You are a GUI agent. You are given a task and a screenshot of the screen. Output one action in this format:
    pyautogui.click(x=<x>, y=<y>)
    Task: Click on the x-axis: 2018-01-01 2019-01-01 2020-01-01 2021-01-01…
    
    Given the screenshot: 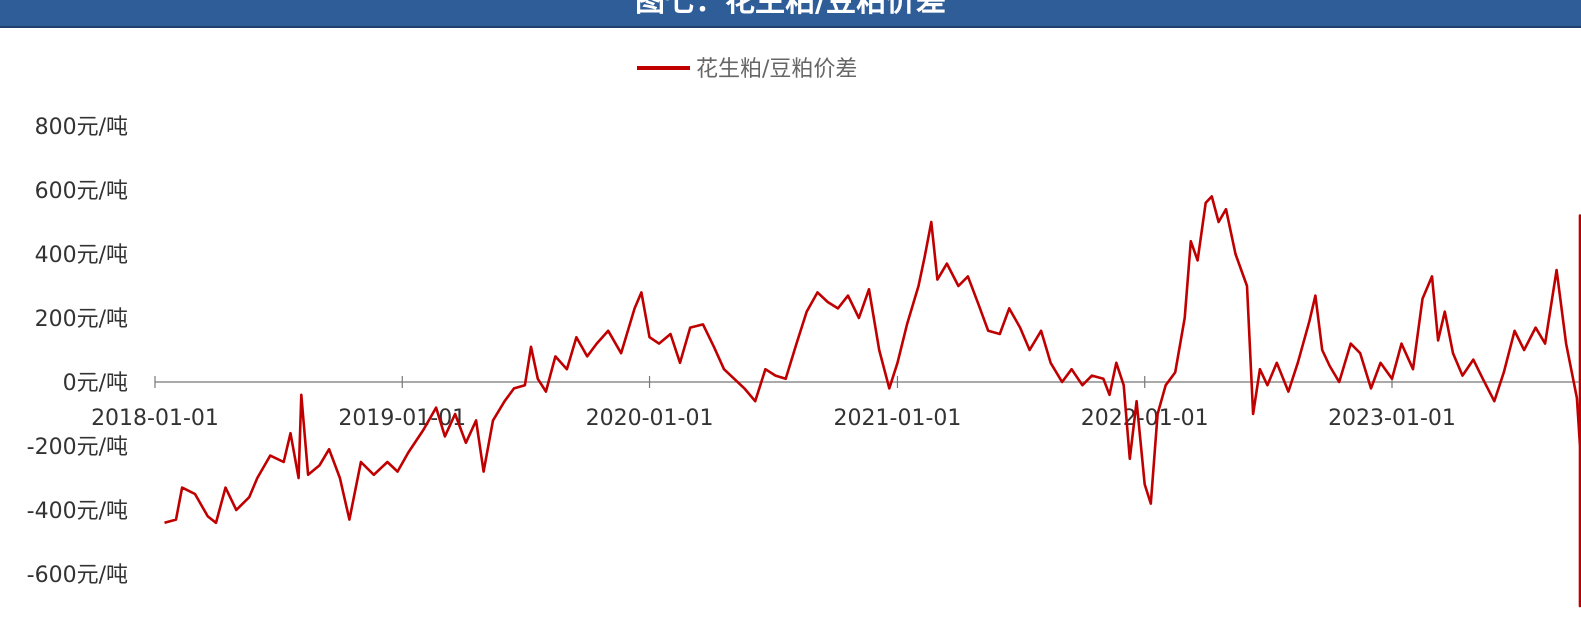 What is the action you would take?
    pyautogui.click(x=836, y=403)
    